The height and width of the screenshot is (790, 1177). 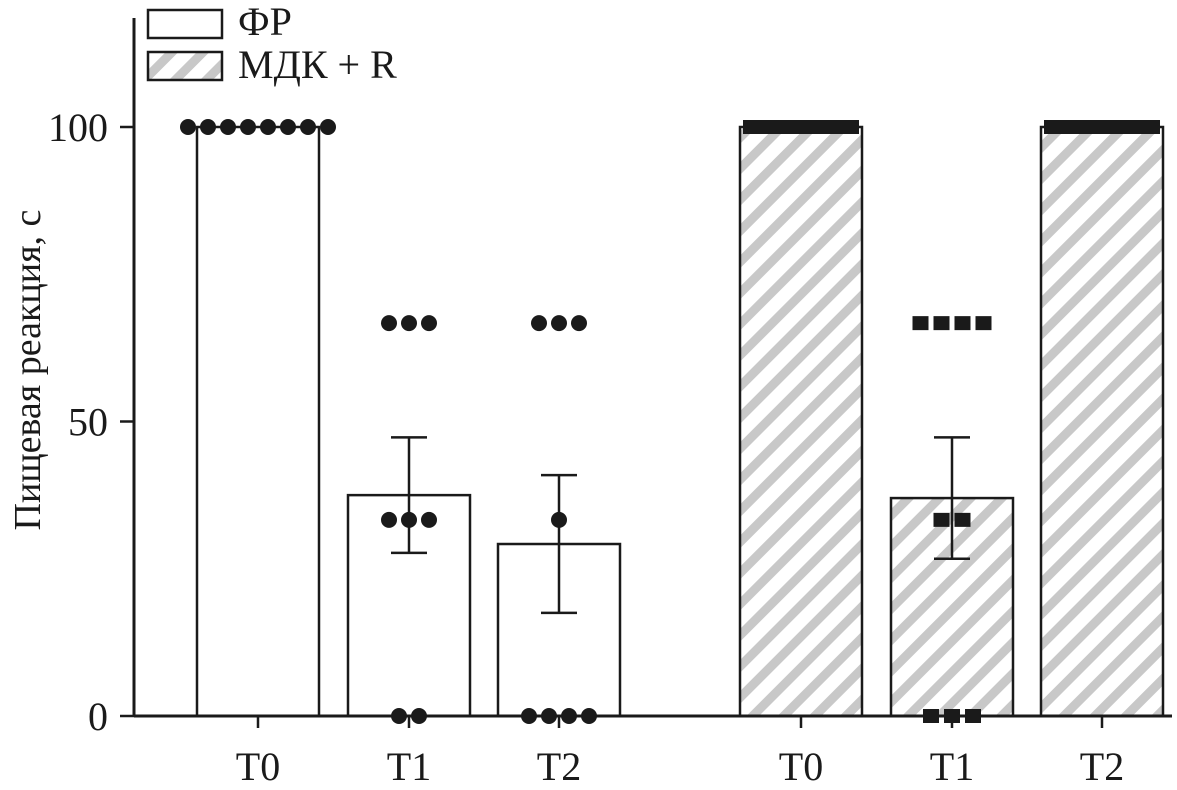 I want to click on legend-swatch-mdk, so click(x=185, y=66).